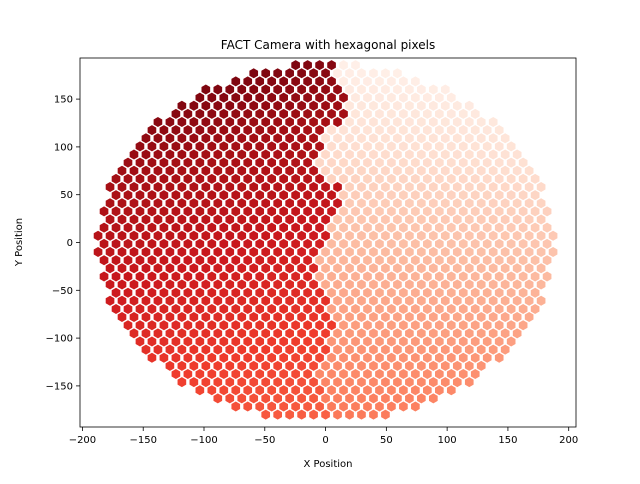 This screenshot has height=484, width=640. Describe the element at coordinates (447, 440) in the screenshot. I see `x-tick-label: 100` at that location.